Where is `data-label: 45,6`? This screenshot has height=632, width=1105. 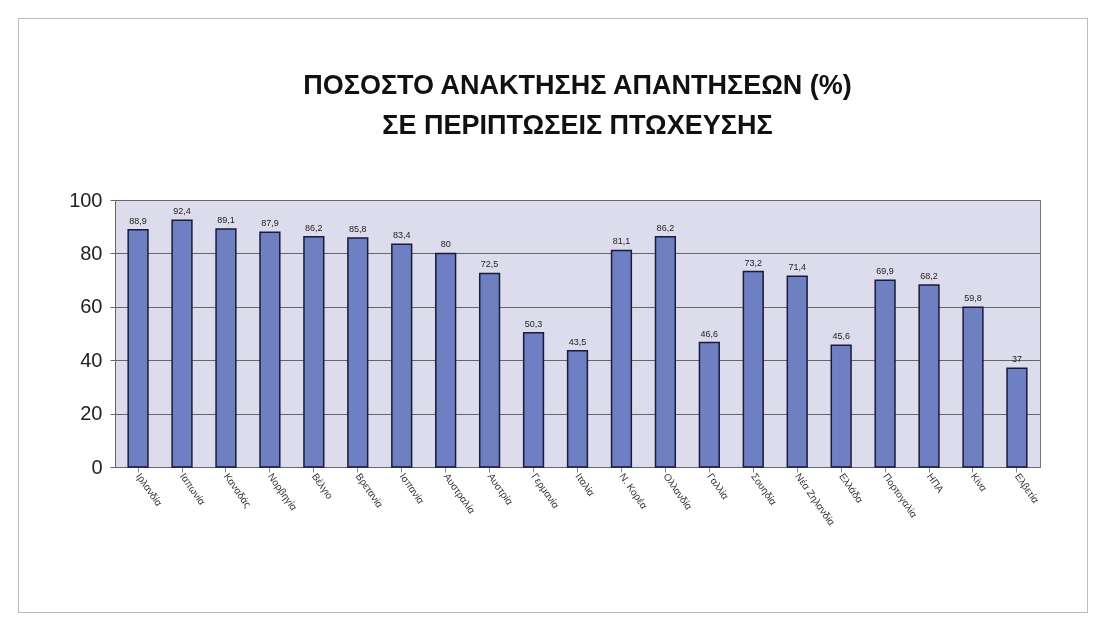
data-label: 45,6 is located at coordinates (841, 336).